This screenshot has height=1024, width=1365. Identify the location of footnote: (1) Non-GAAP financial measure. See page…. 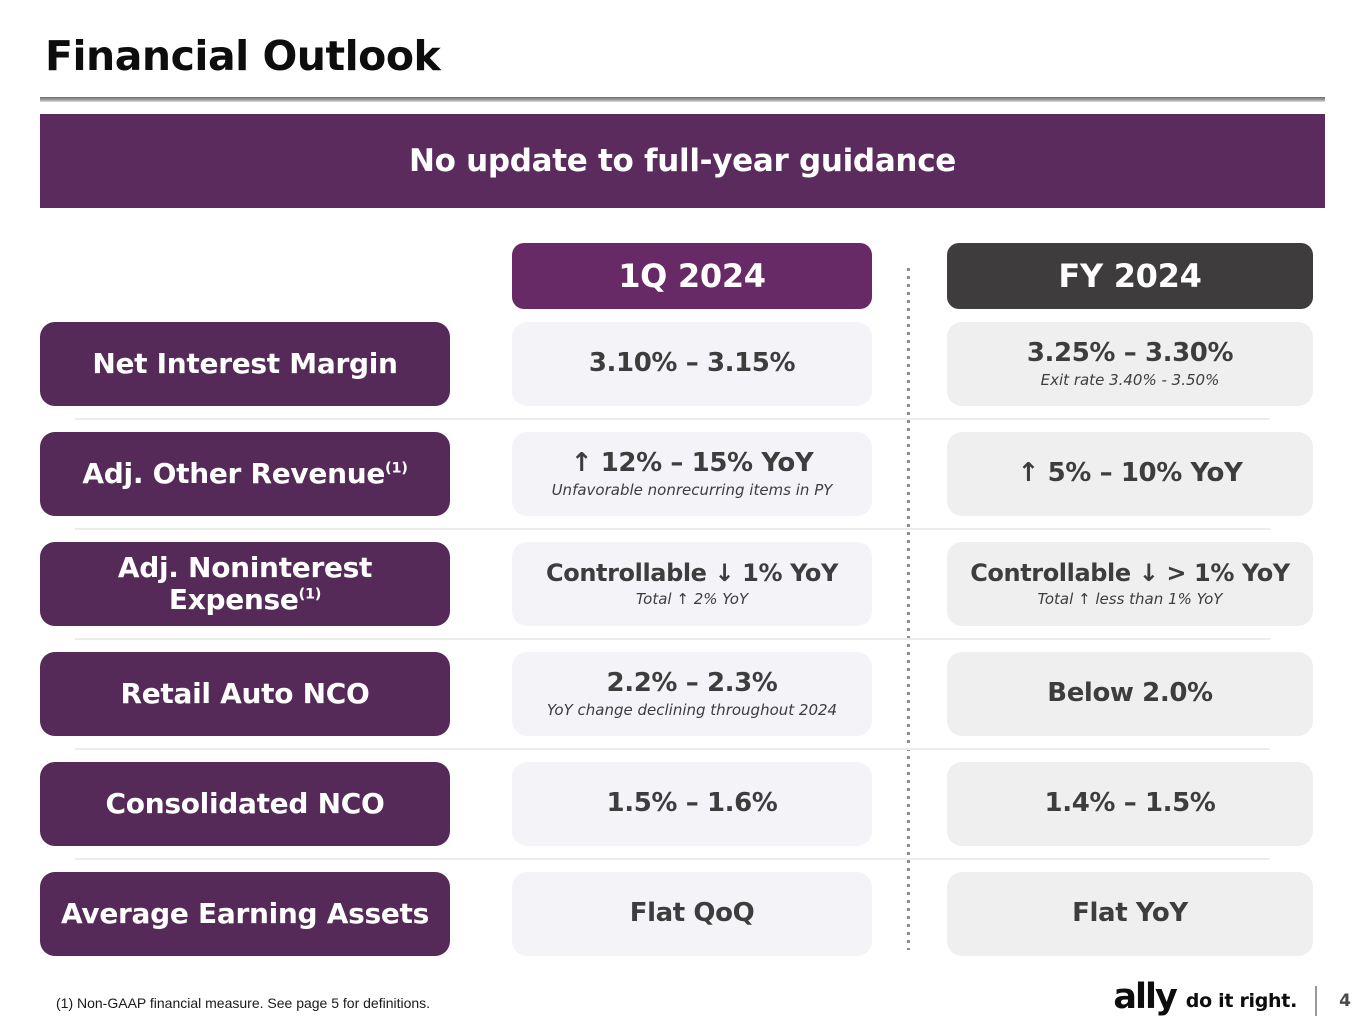
(243, 1003).